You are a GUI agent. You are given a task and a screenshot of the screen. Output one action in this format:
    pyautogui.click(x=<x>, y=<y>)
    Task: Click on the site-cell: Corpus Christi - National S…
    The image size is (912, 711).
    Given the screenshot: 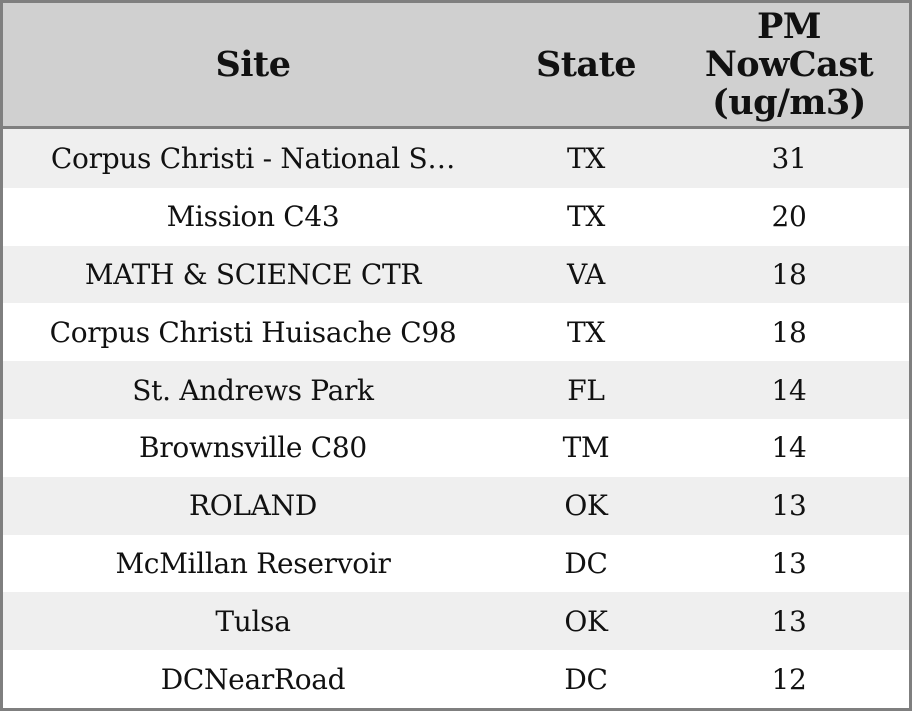 What is the action you would take?
    pyautogui.click(x=253, y=157)
    